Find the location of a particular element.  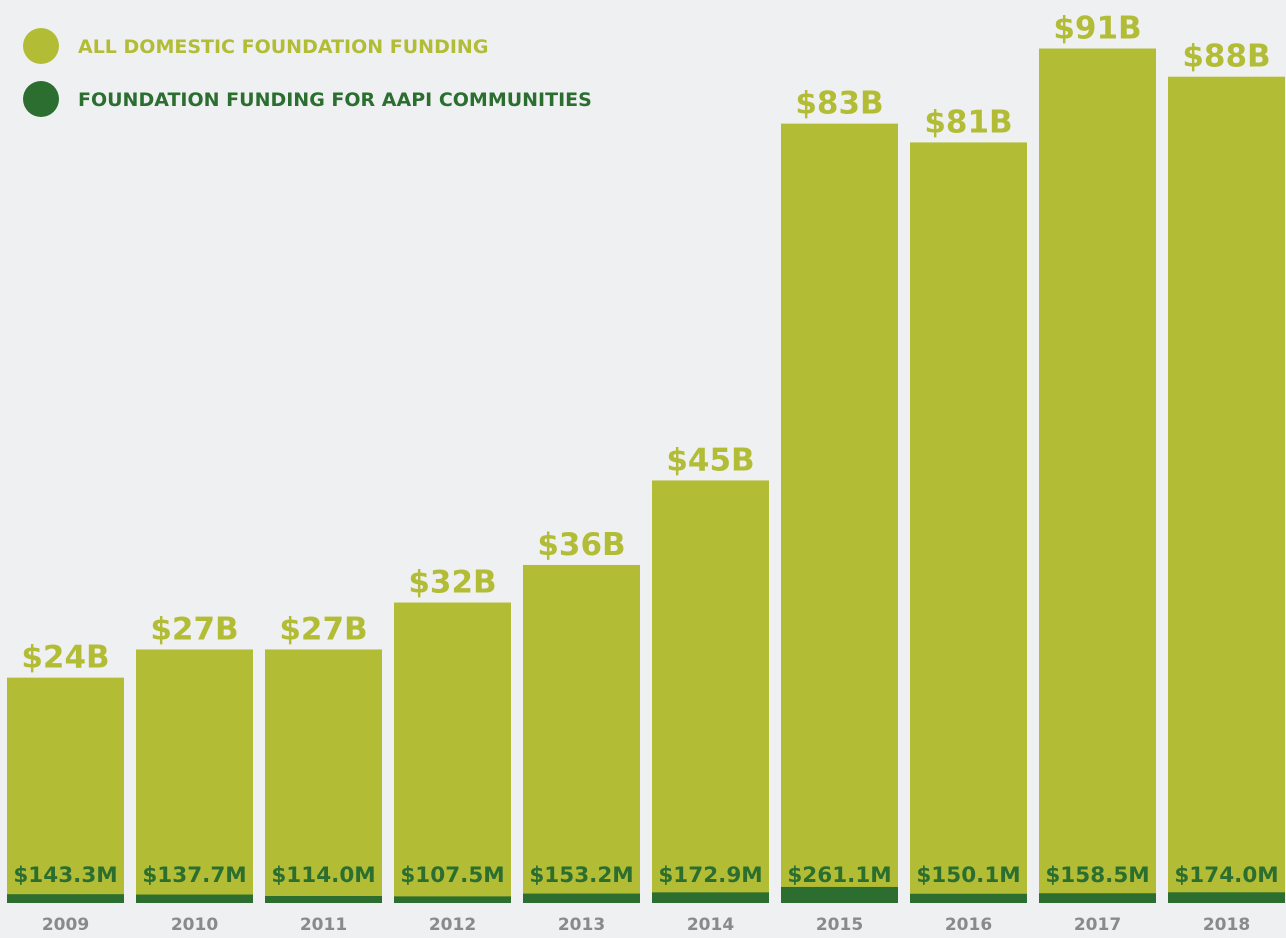

data-label-all-funding-2013: $36B is located at coordinates (581, 545).